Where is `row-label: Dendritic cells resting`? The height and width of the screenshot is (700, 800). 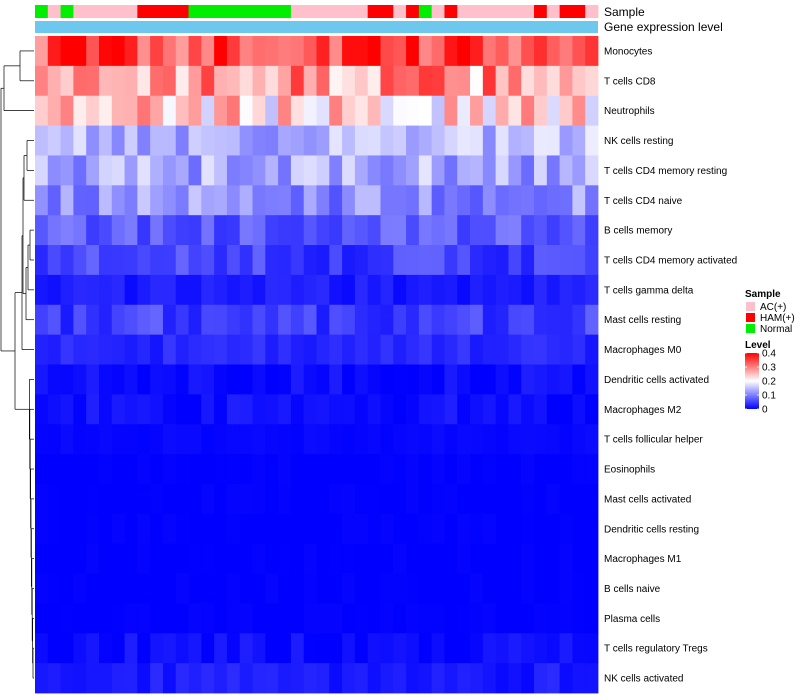 row-label: Dendritic cells resting is located at coordinates (651, 529).